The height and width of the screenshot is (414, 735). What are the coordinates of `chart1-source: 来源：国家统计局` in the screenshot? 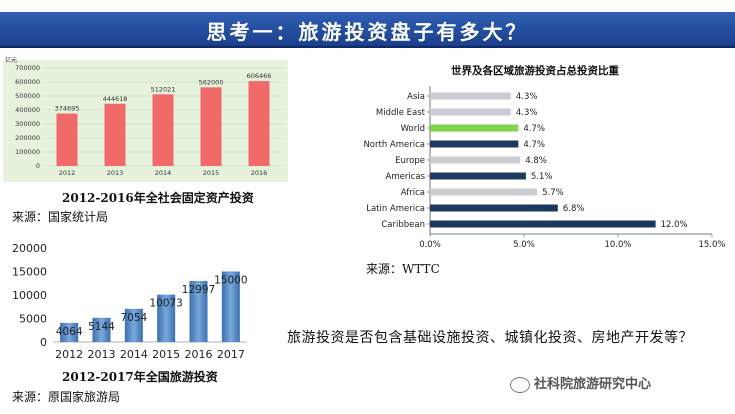 It's located at (60, 217).